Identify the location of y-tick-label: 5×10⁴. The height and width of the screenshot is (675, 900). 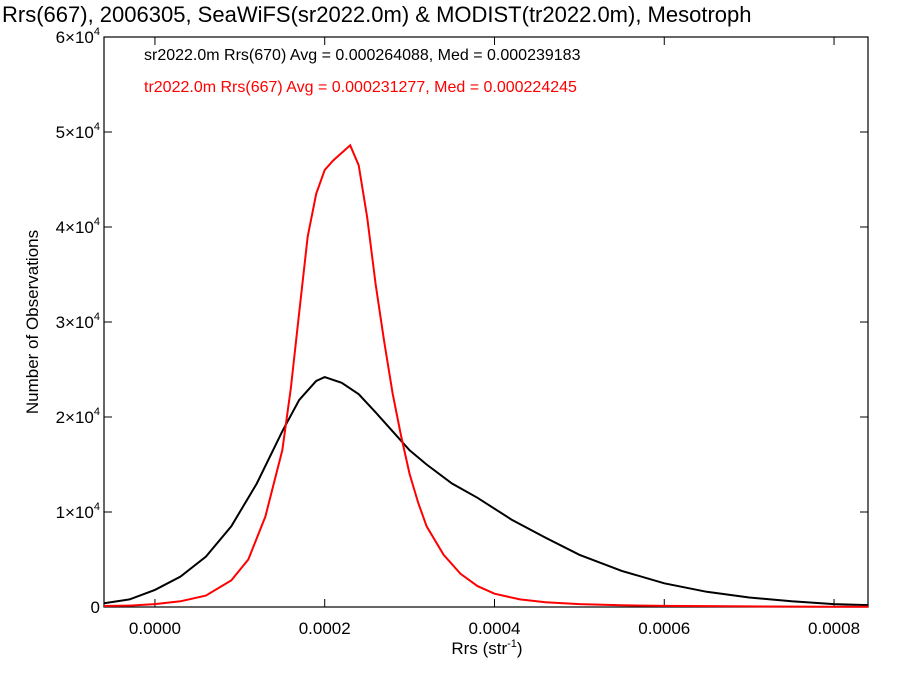
(78, 131).